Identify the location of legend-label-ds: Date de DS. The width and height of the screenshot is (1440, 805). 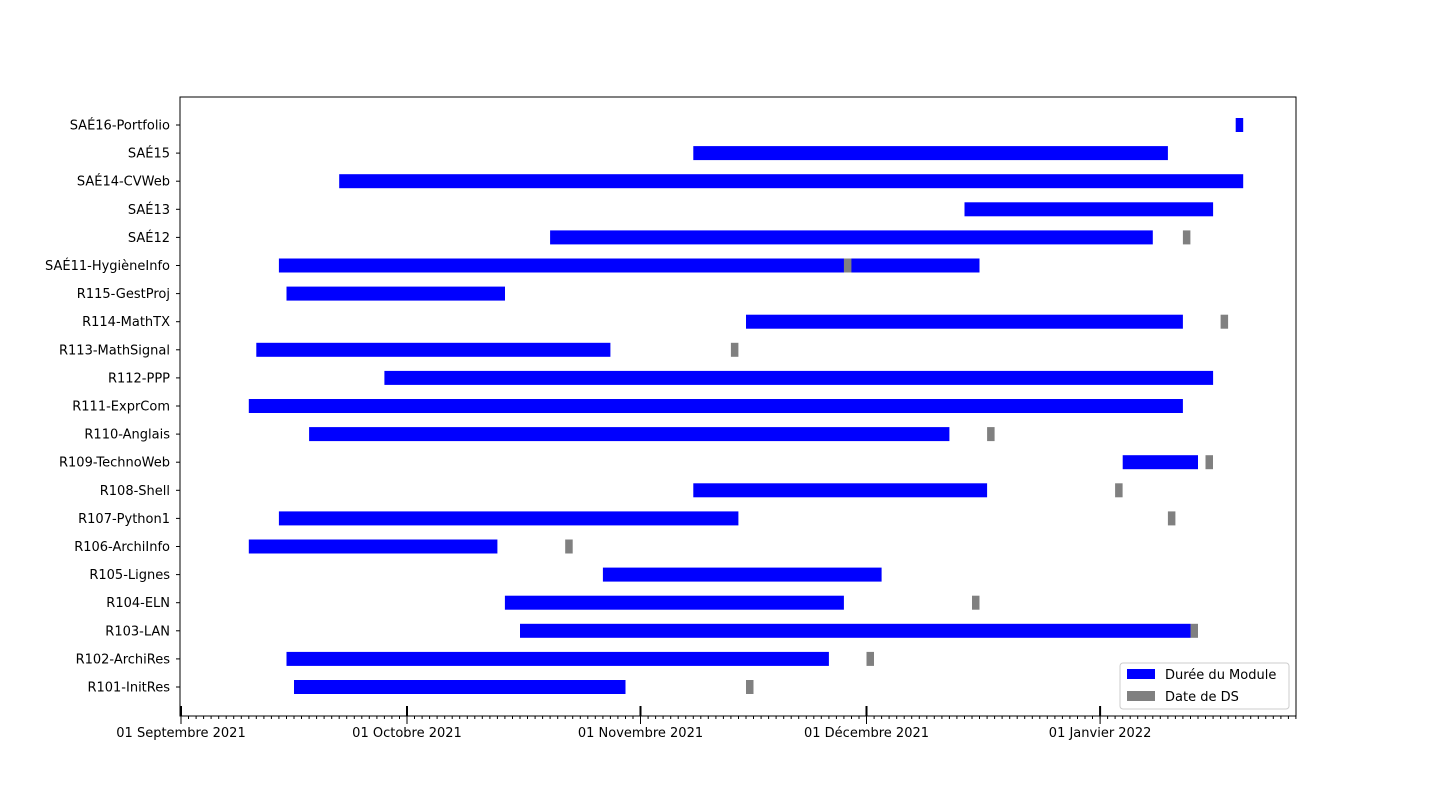
(1202, 697).